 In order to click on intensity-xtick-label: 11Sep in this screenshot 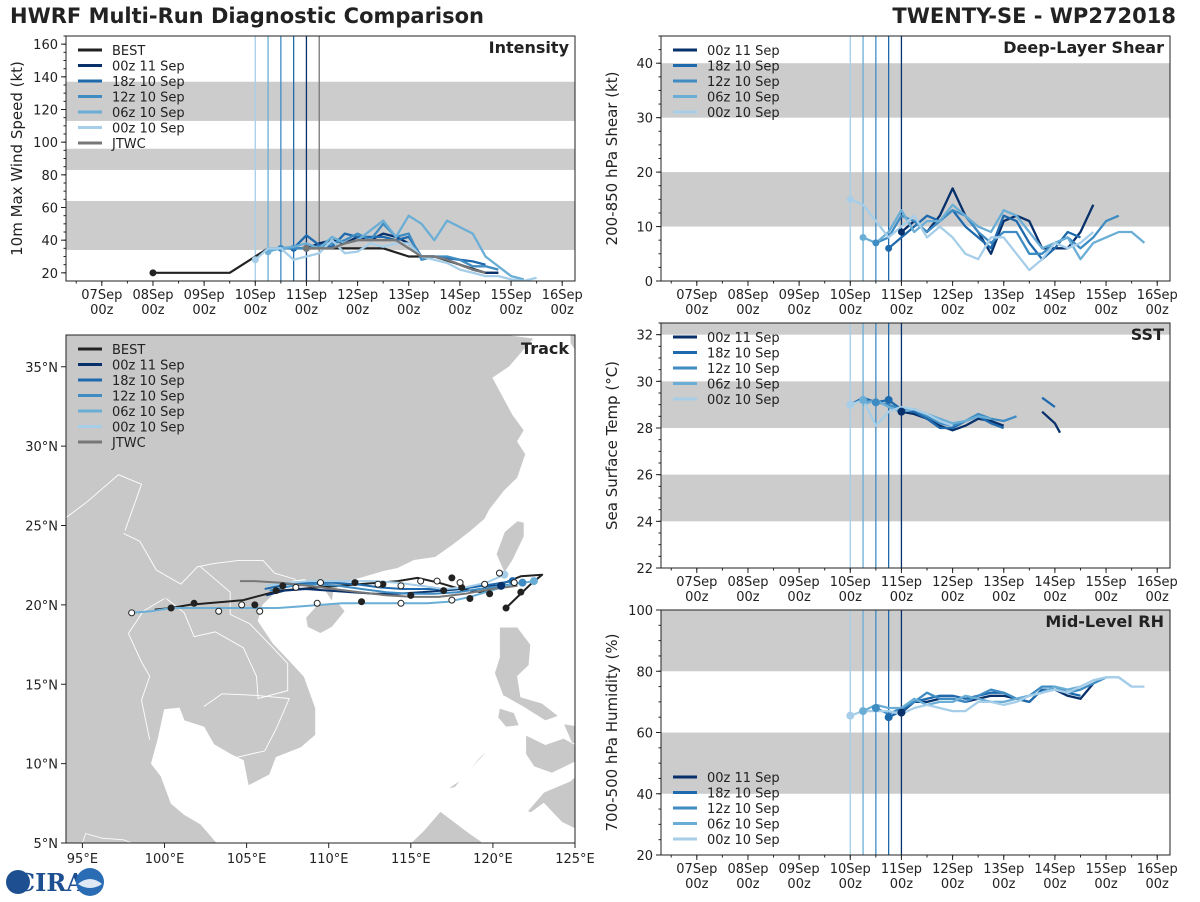, I will do `click(306, 295)`.